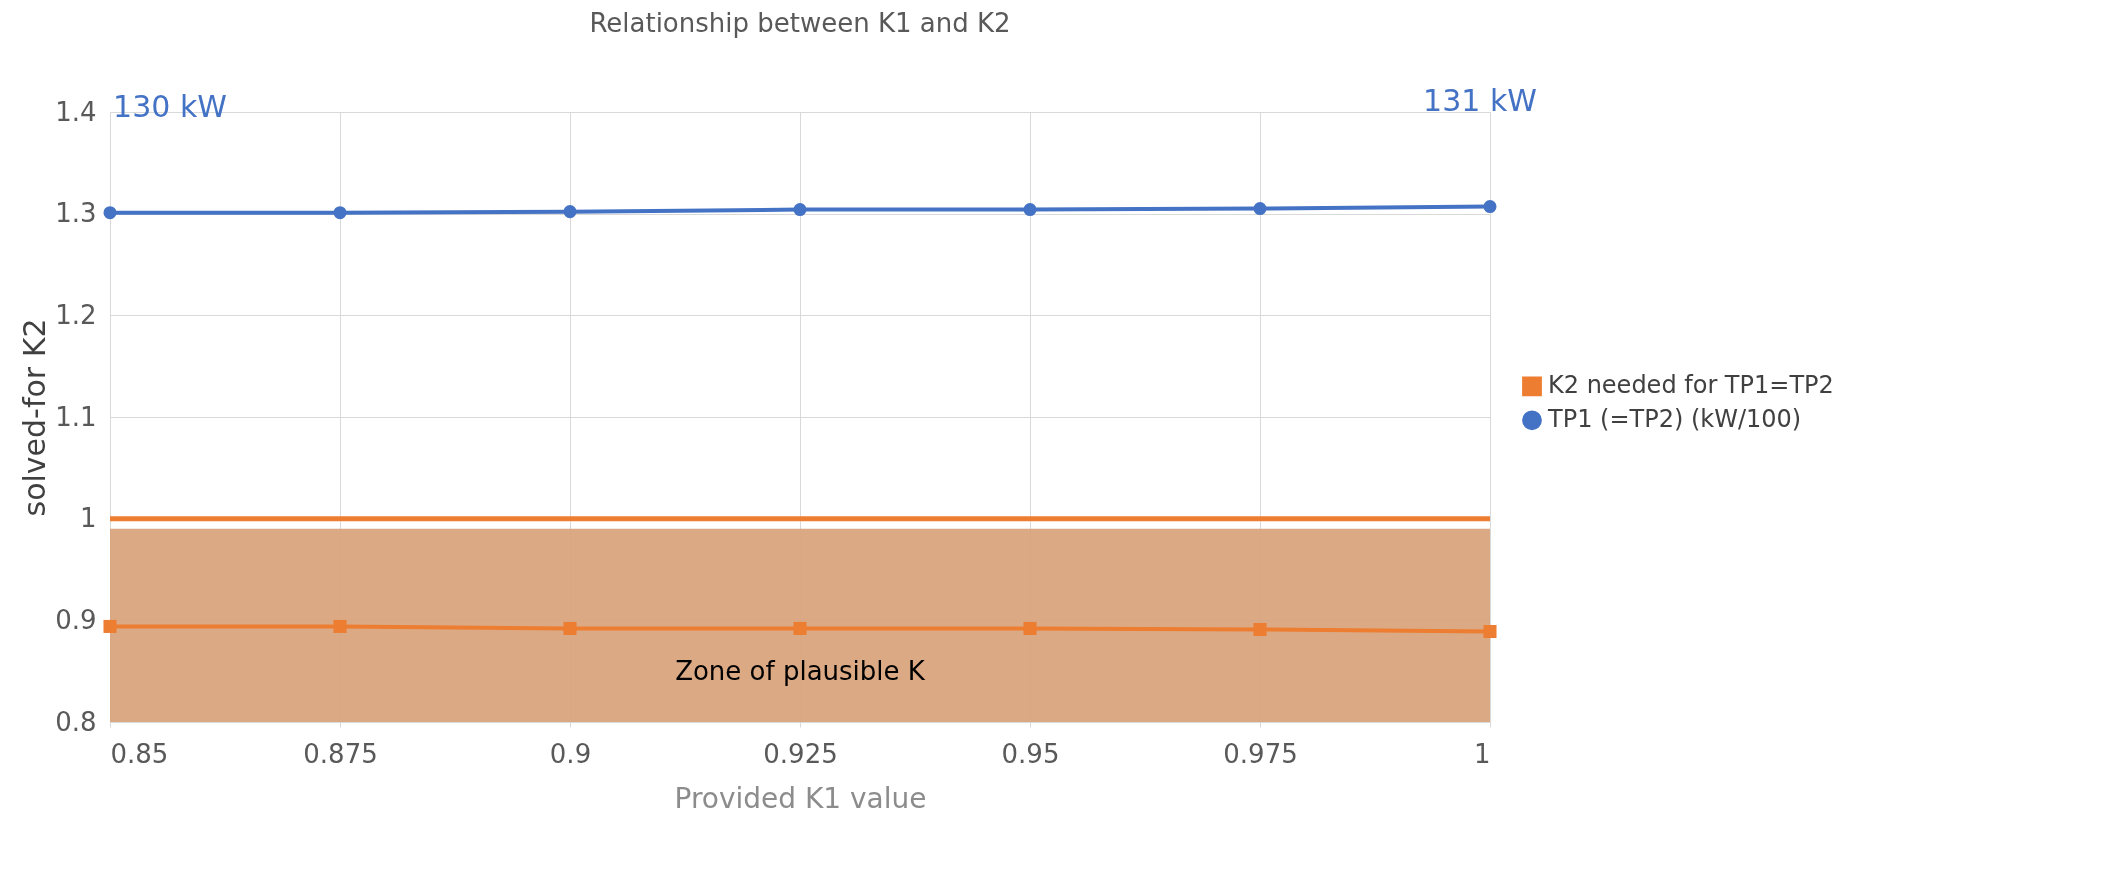 This screenshot has width=2111, height=890. Describe the element at coordinates (570, 753) in the screenshot. I see `x-tick-label: 0.9` at that location.